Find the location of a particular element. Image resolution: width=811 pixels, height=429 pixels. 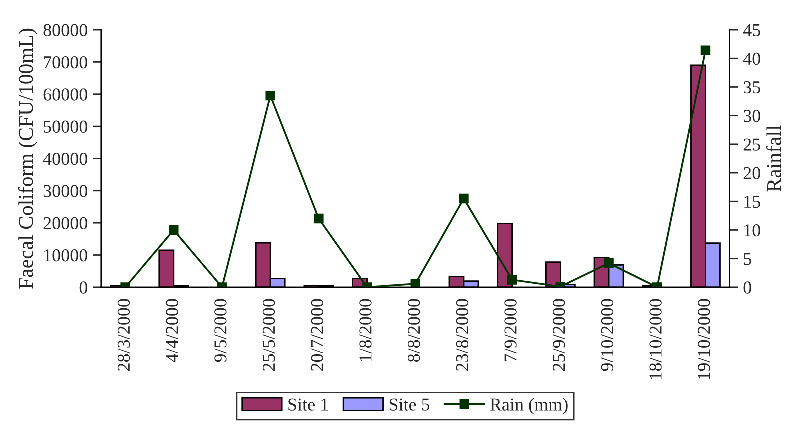

x-tick-label: 9/5/2000 is located at coordinates (220, 330).